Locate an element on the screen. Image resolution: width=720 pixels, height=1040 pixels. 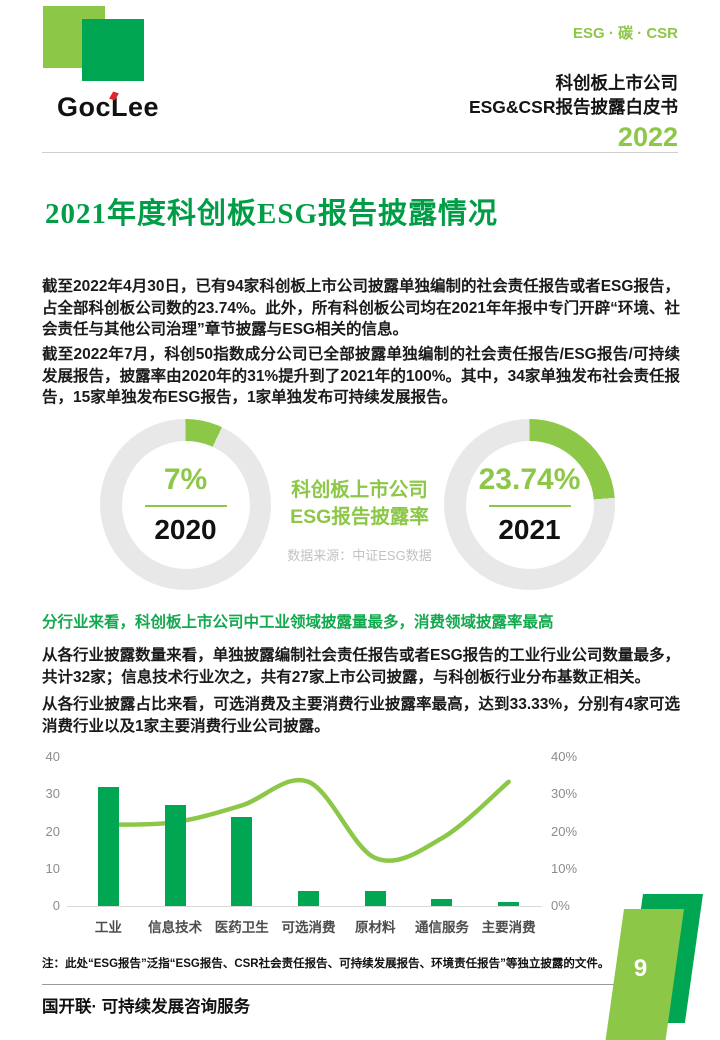
right-axis-tick: 0% is located at coordinates (560, 905).